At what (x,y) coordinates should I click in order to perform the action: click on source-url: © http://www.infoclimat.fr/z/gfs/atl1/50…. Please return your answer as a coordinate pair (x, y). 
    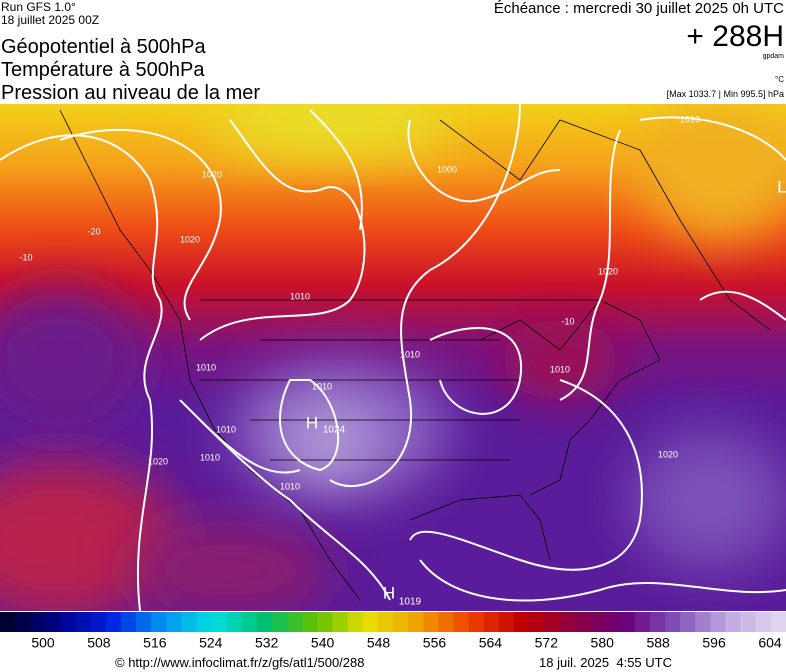
    Looking at the image, I should click on (240, 662).